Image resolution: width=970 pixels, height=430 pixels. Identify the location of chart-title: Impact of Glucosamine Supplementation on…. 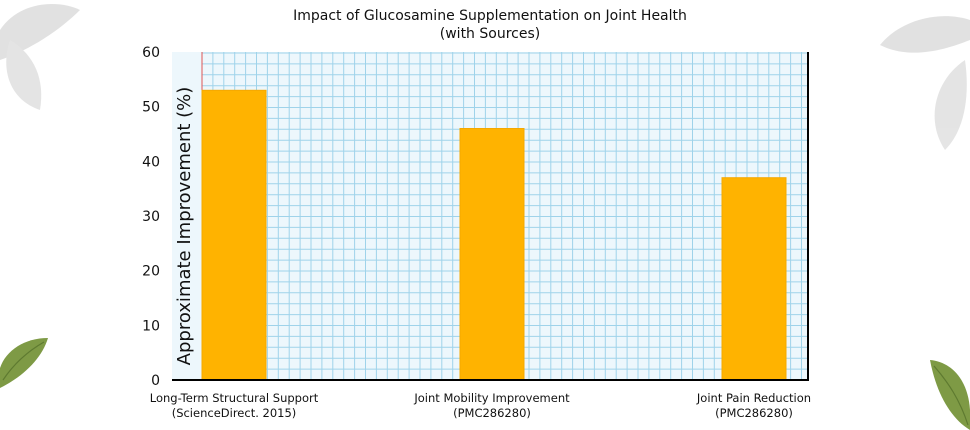
(490, 16).